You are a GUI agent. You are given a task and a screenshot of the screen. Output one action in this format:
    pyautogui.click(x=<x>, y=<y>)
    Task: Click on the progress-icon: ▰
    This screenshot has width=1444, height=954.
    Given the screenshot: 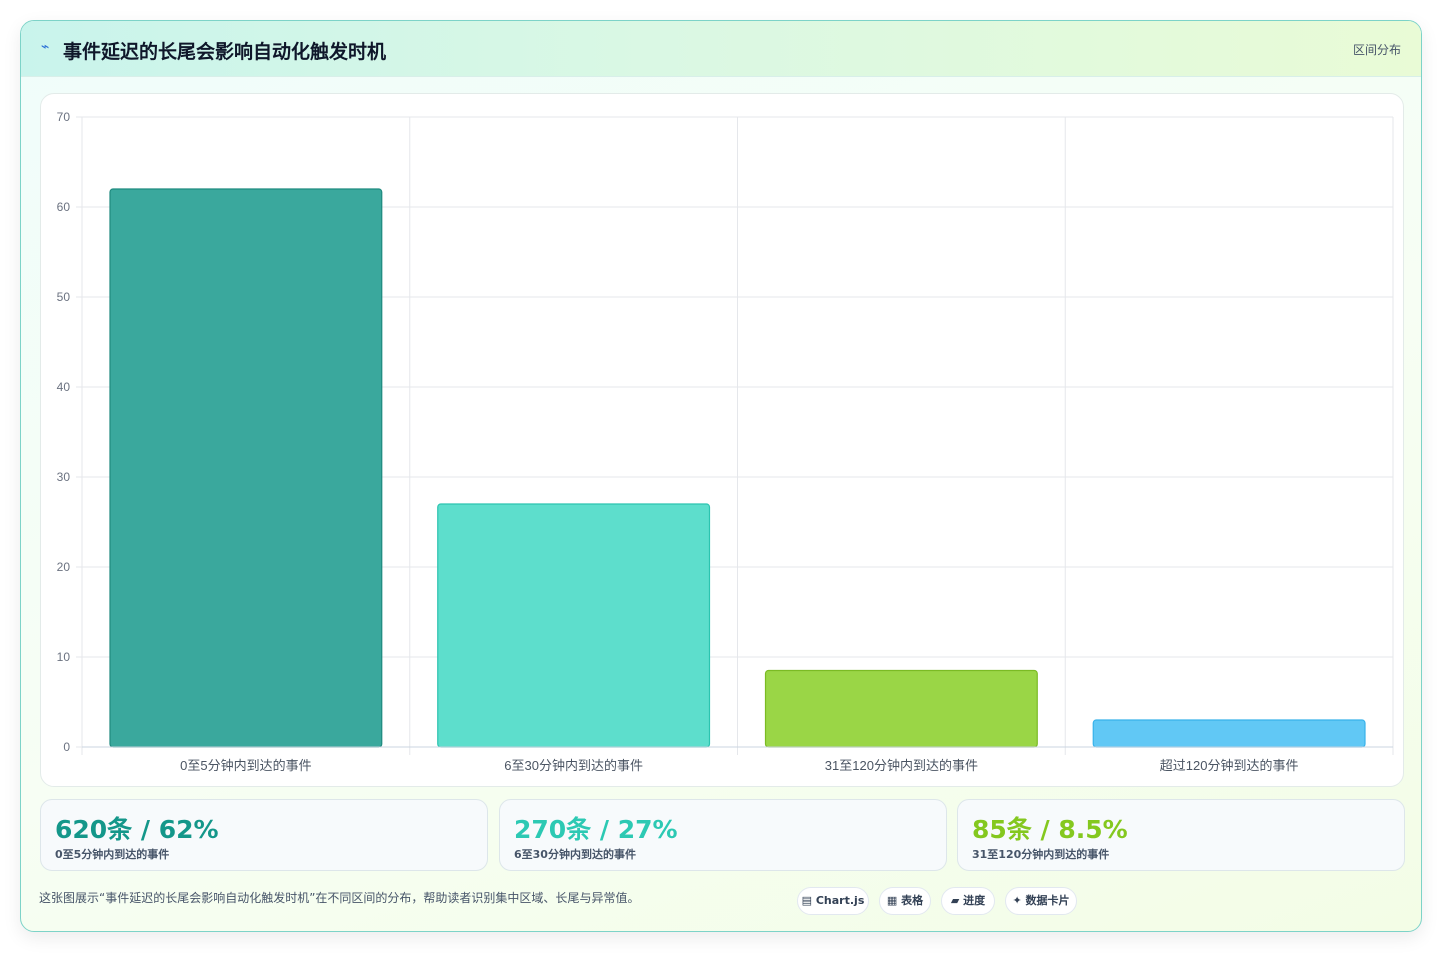 What is the action you would take?
    pyautogui.click(x=955, y=900)
    